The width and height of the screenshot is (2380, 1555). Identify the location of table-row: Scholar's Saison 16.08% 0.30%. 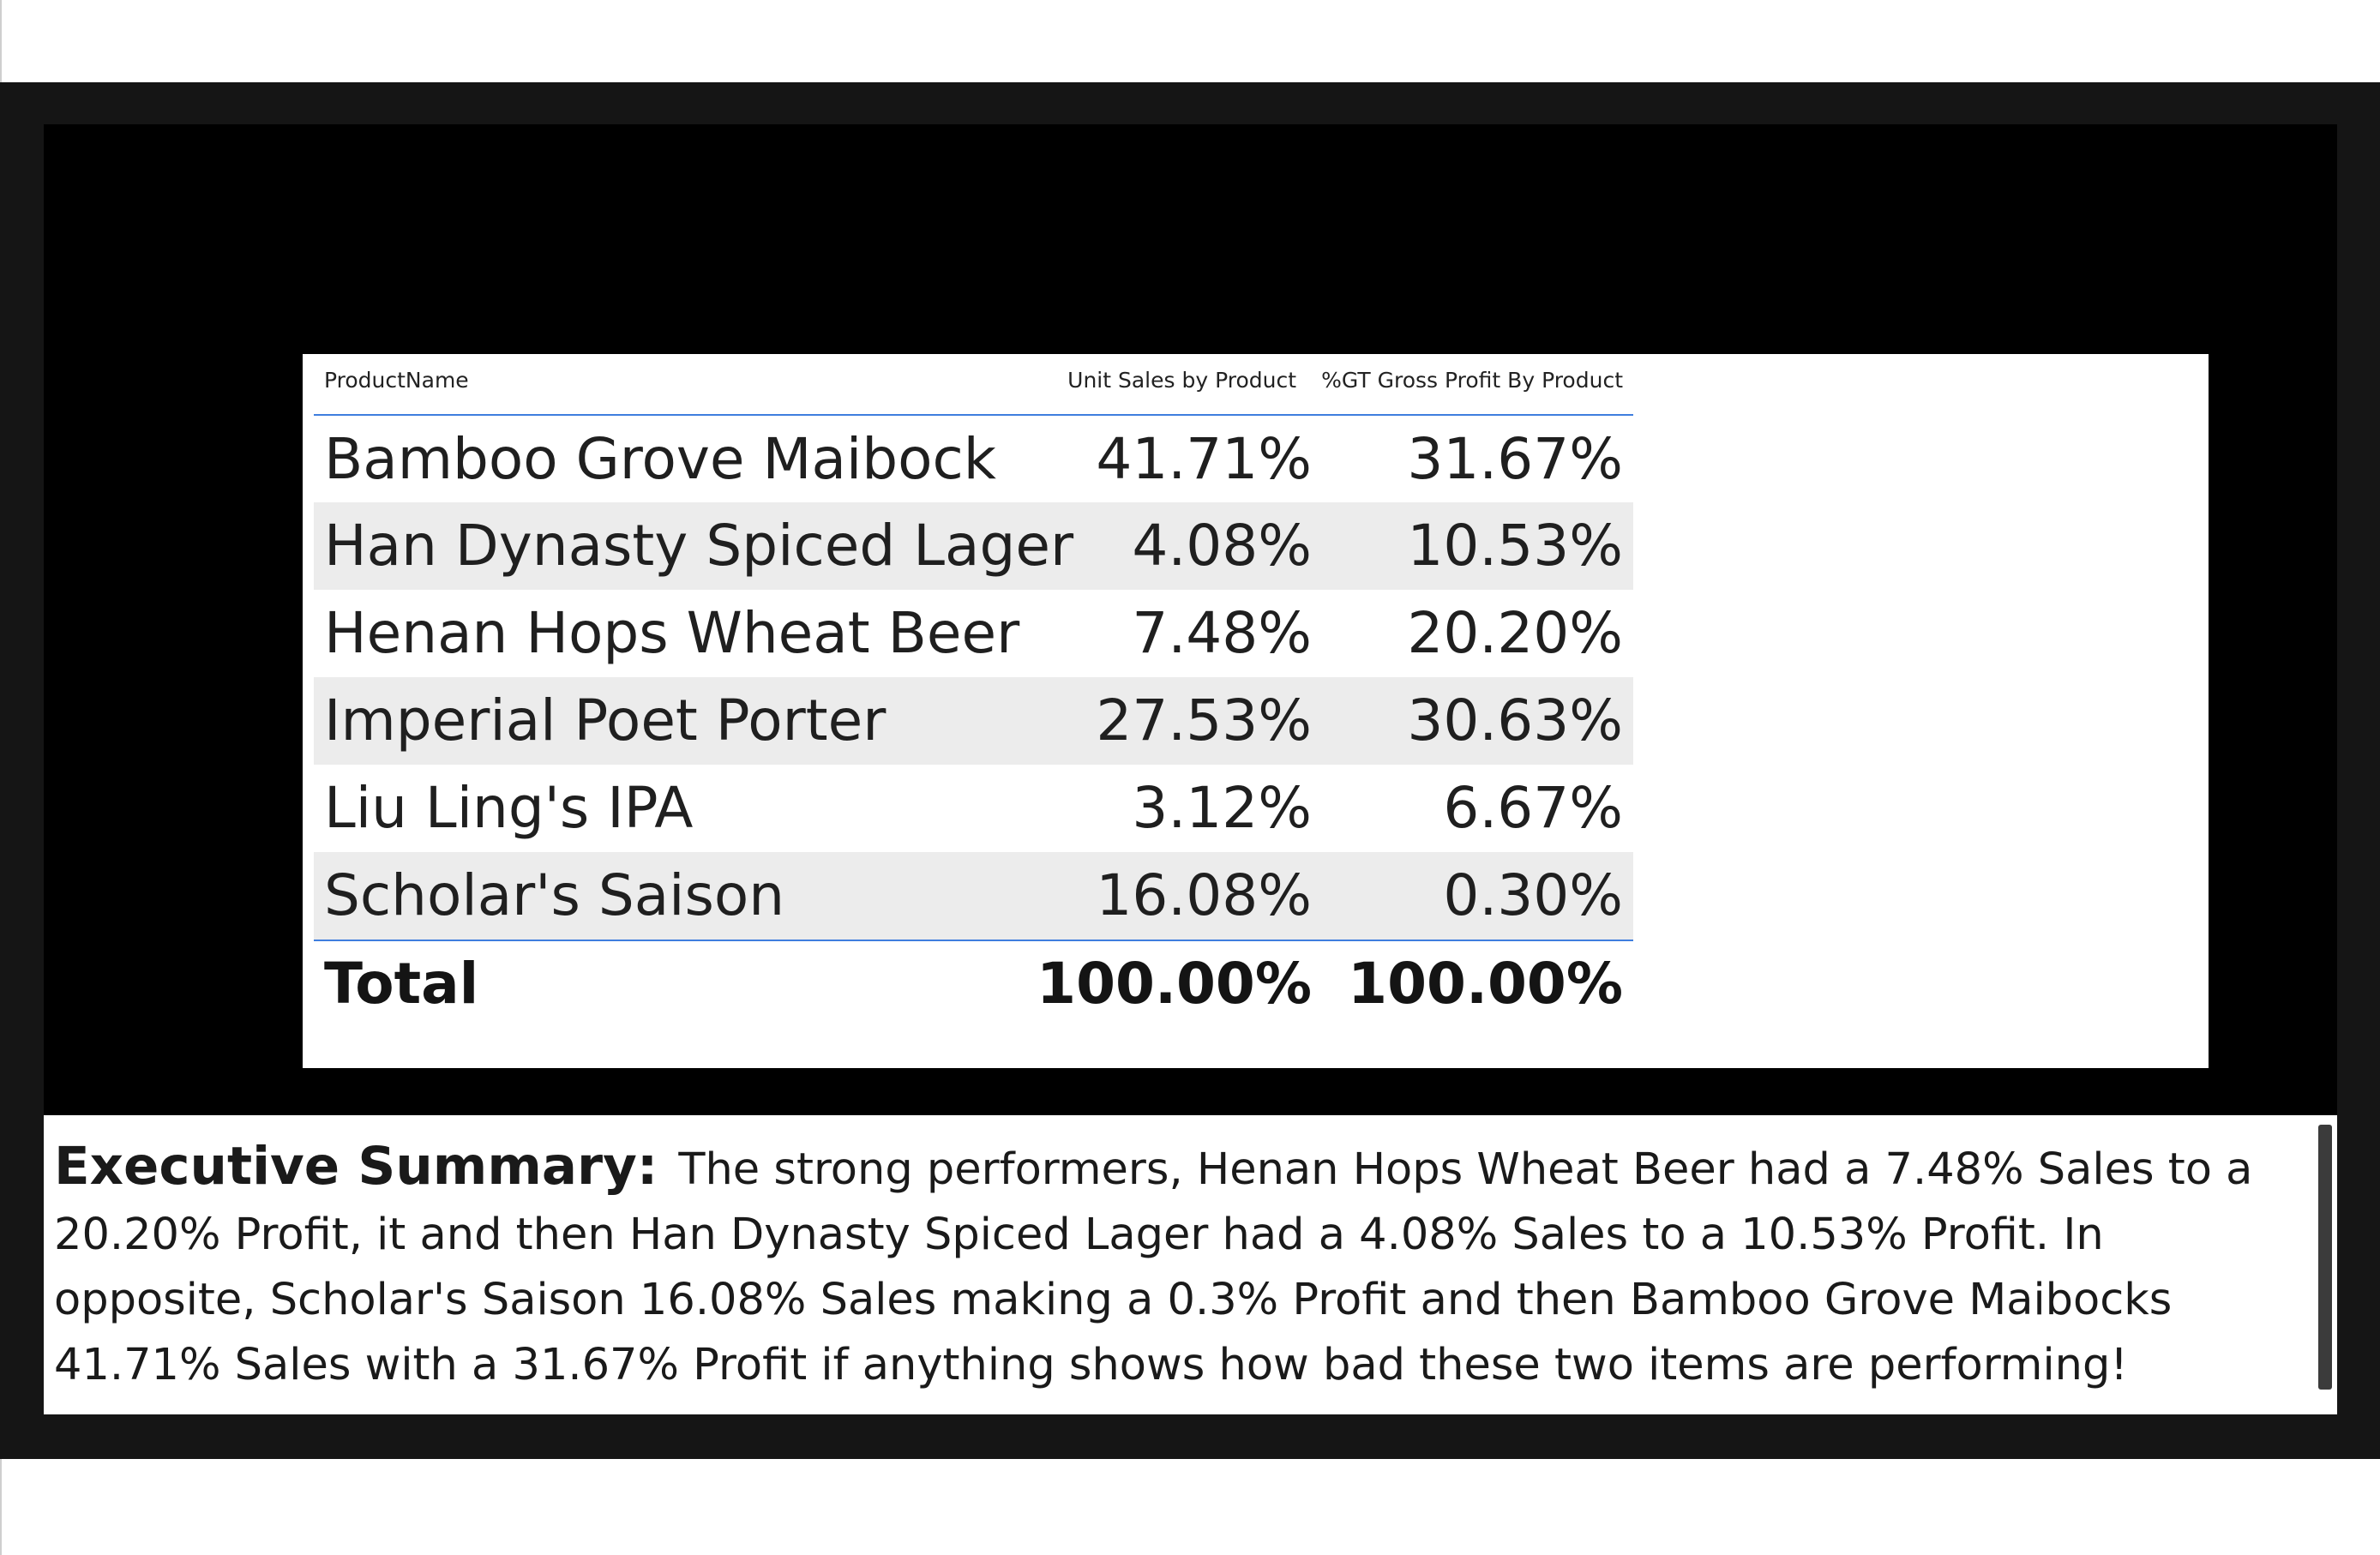
(974, 896).